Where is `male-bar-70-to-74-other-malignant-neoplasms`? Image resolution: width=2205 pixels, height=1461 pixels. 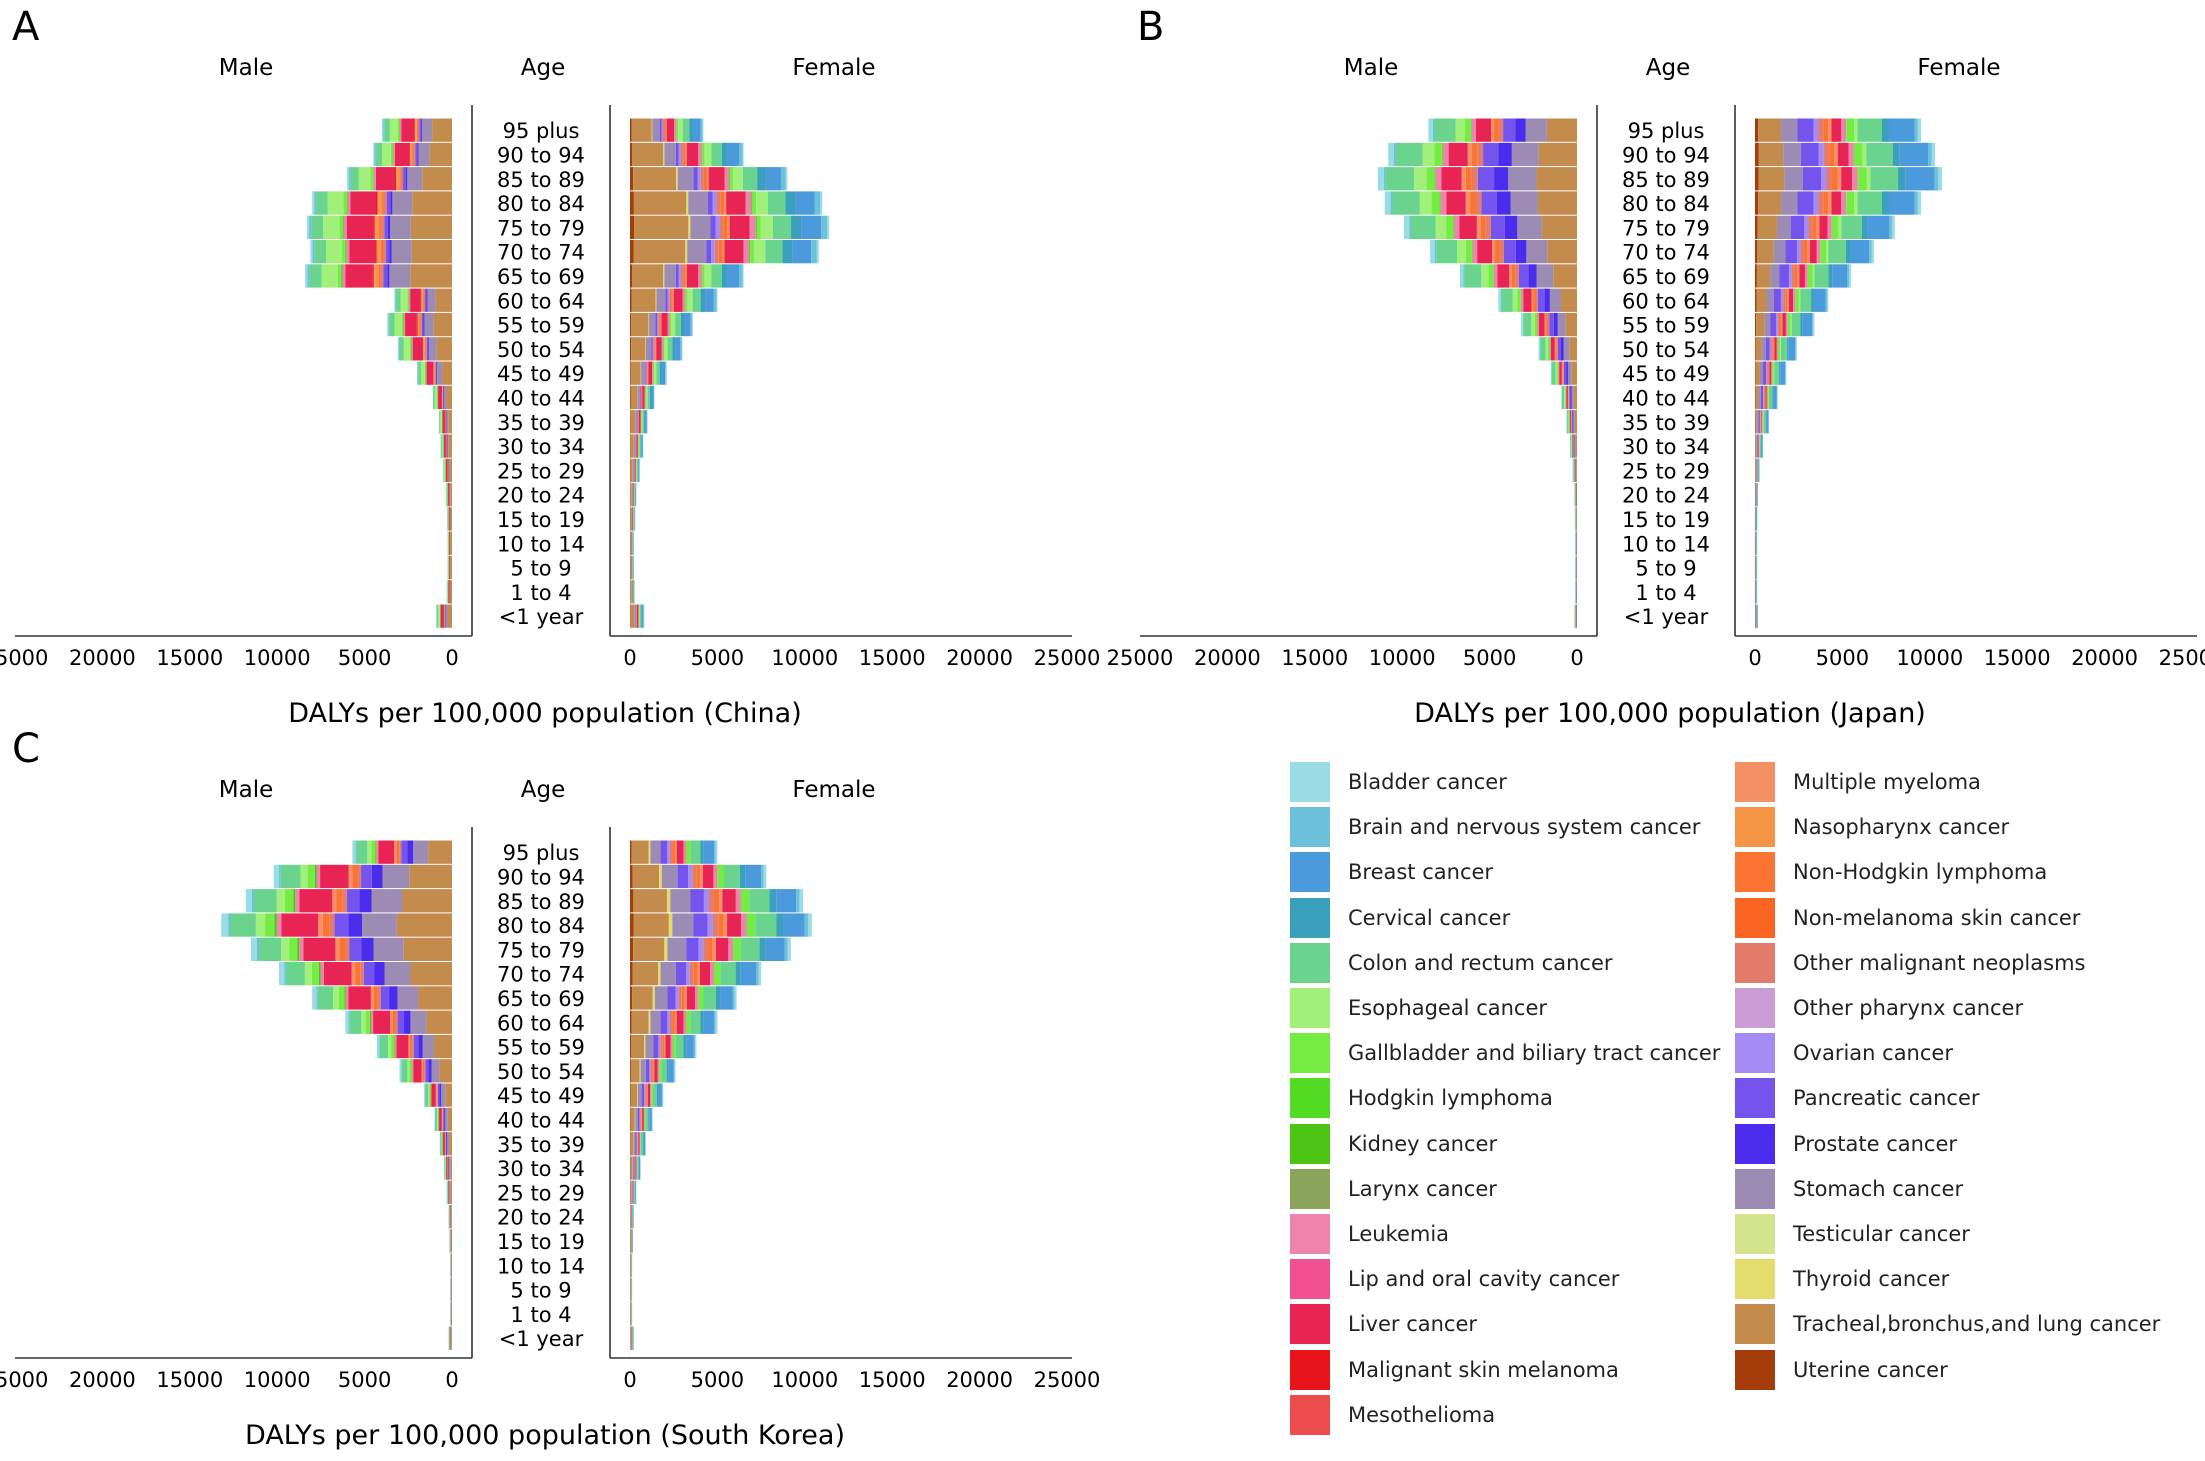
male-bar-70-to-74-other-malignant-neoplasms is located at coordinates (1501, 252).